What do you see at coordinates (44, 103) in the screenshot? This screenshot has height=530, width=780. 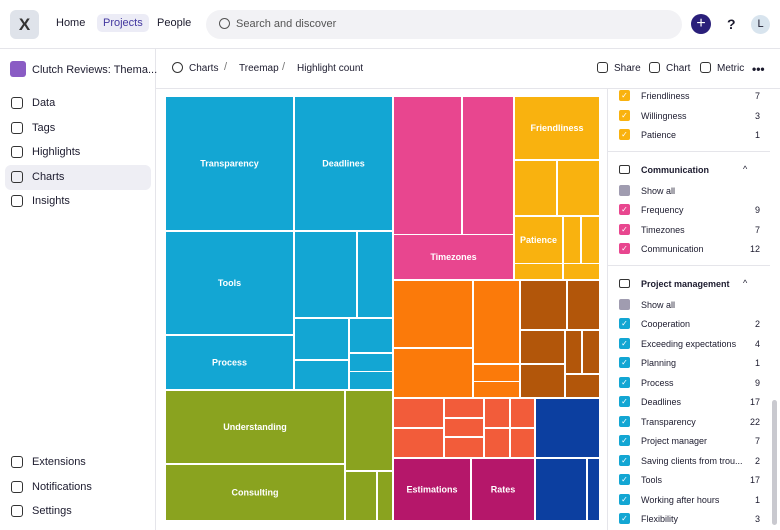 I see `sidebar-item: Data` at bounding box center [44, 103].